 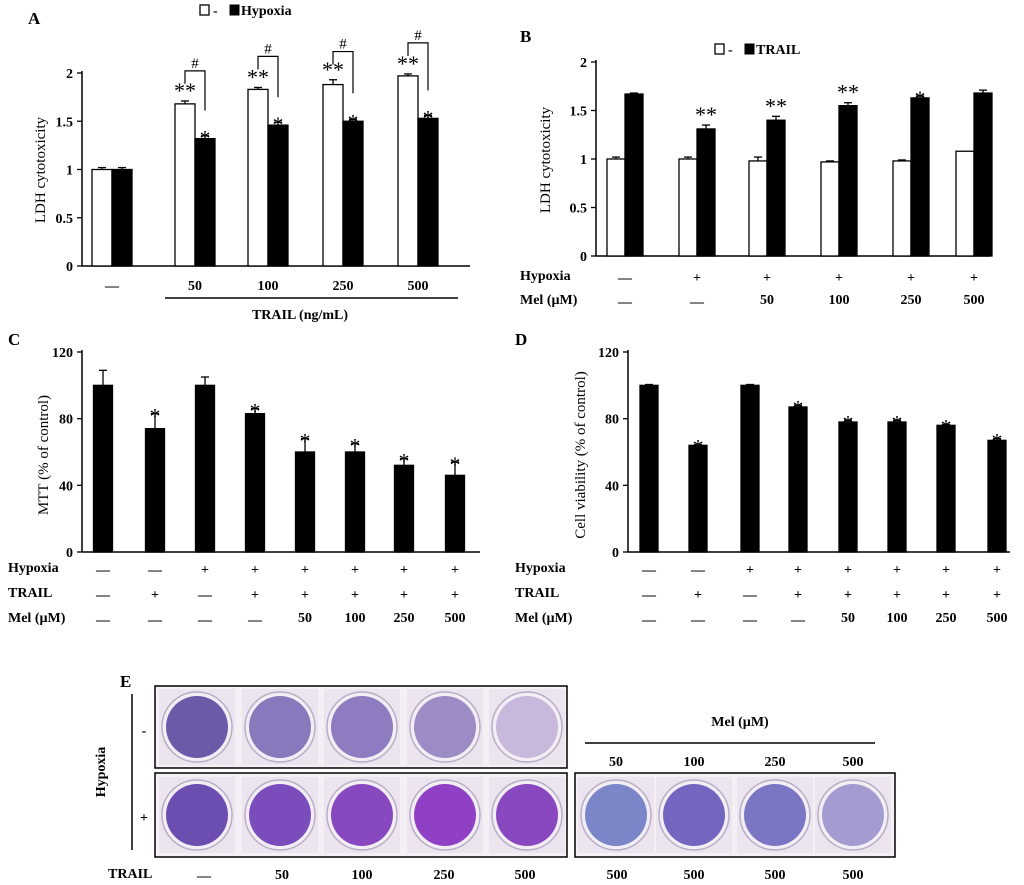 I want to click on mel-value: 500, so click(x=853, y=762).